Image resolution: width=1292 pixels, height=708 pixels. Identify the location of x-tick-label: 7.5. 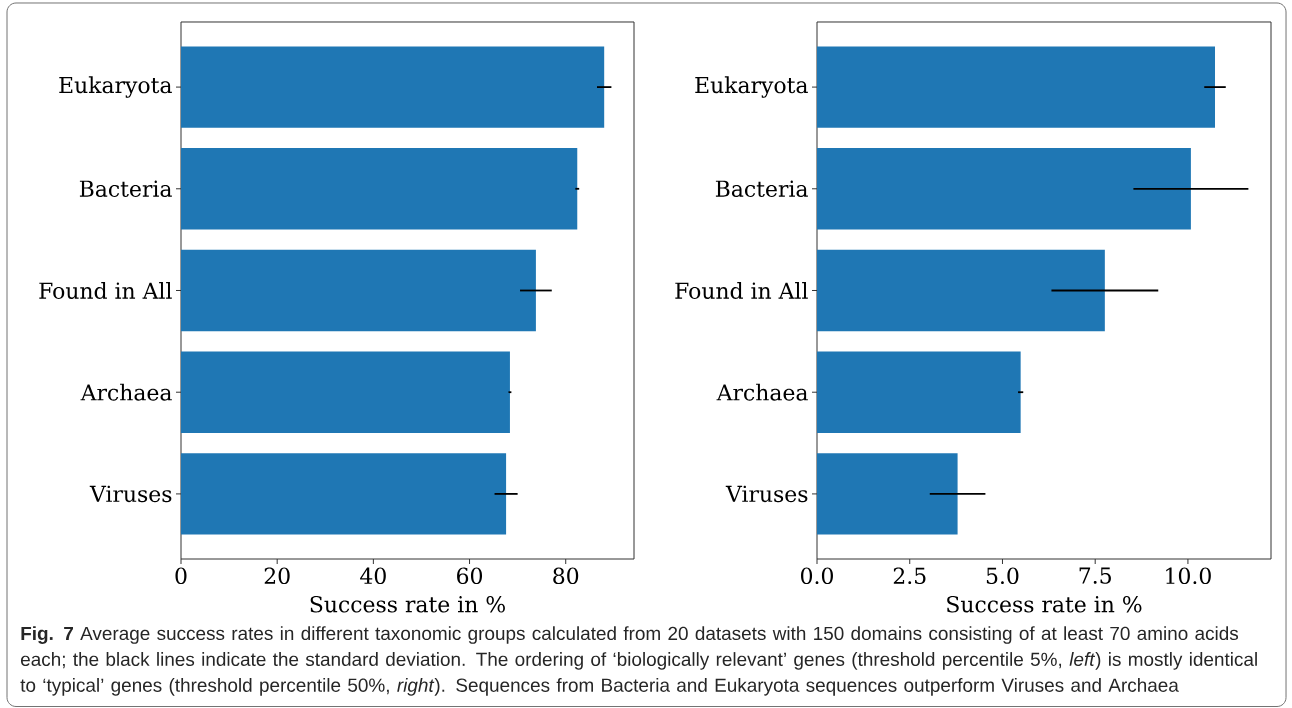
(1095, 575).